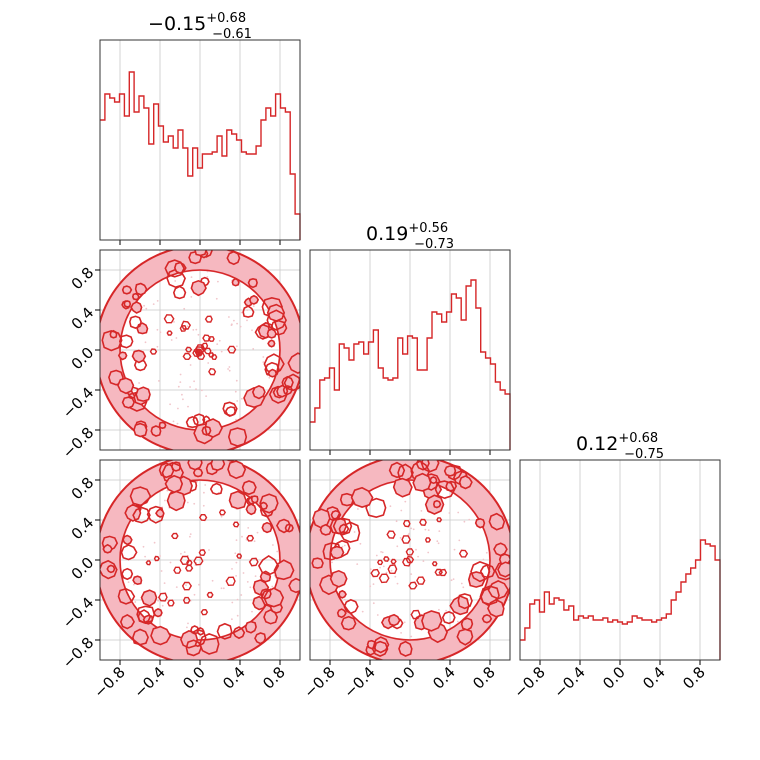  I want to click on xtick-label-col2-3: 0.0, so click(404, 678).